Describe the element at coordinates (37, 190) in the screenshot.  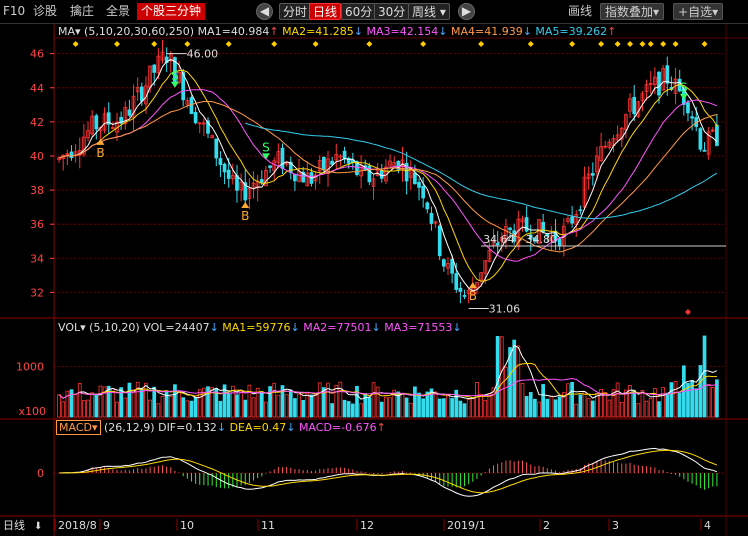
I see `price-tick-label: 38` at that location.